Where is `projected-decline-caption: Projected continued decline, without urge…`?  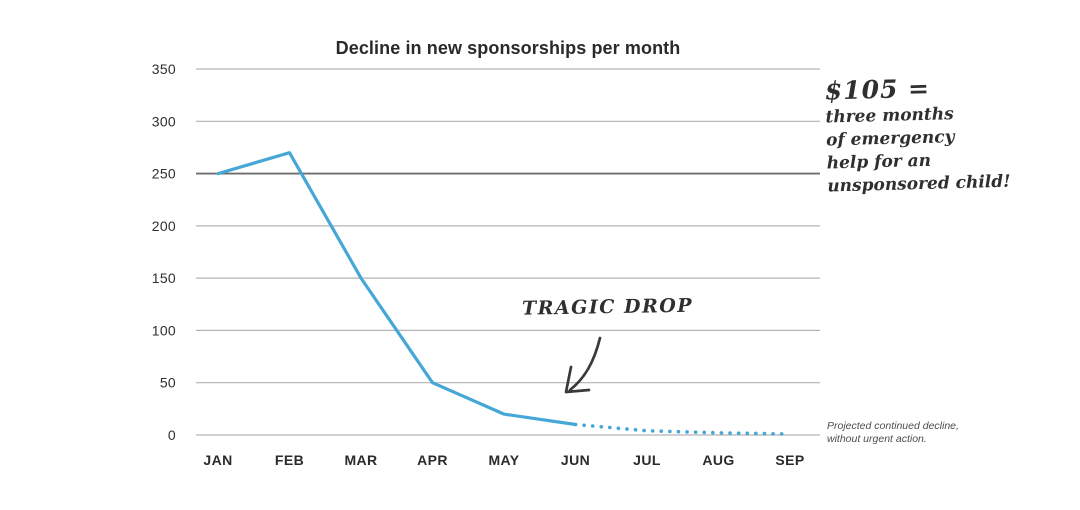 projected-decline-caption: Projected continued decline, without urge… is located at coordinates (912, 432).